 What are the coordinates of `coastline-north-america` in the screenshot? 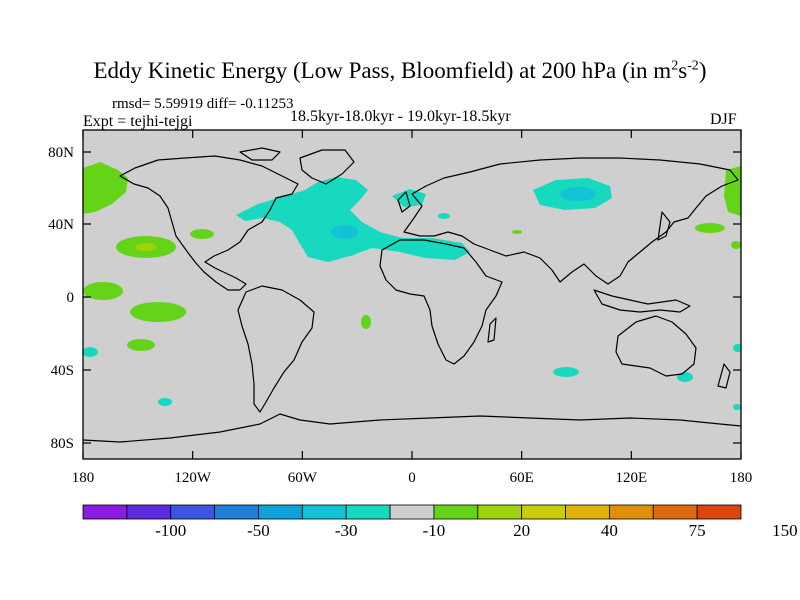 It's located at (209, 223).